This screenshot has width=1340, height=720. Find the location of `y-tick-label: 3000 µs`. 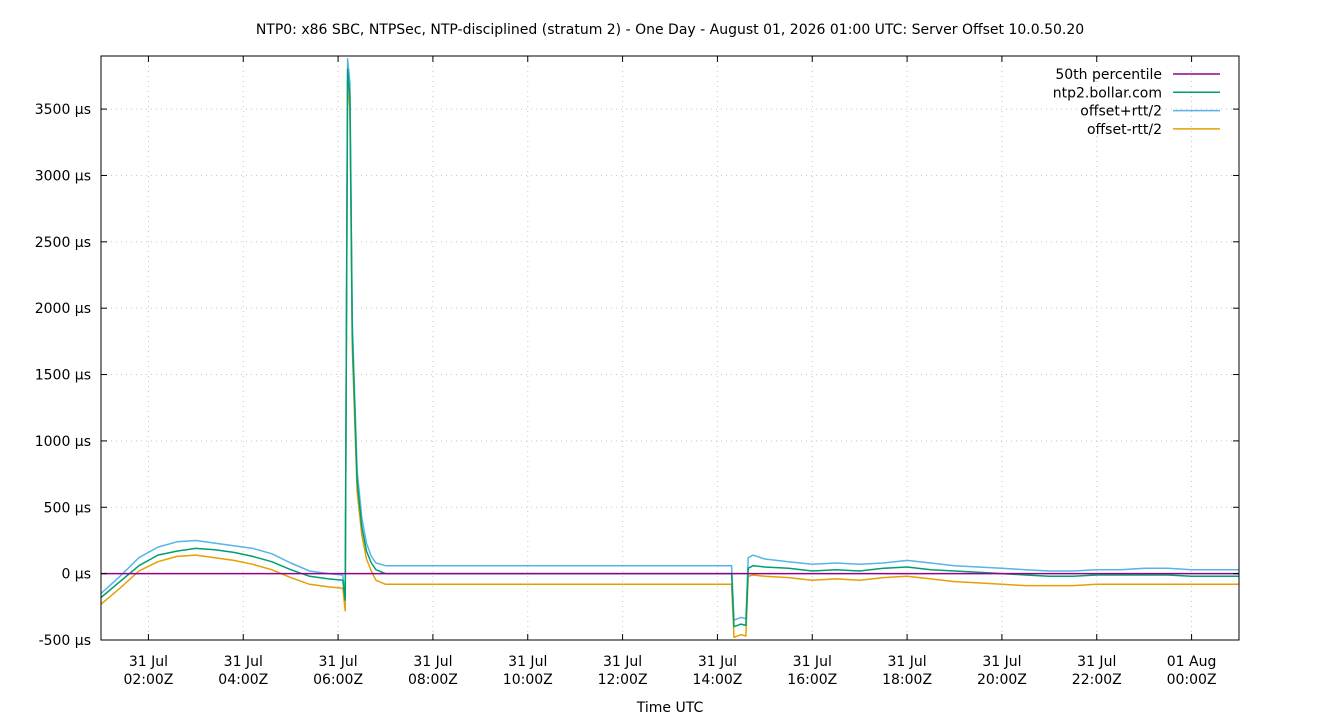

y-tick-label: 3000 µs is located at coordinates (63, 176).